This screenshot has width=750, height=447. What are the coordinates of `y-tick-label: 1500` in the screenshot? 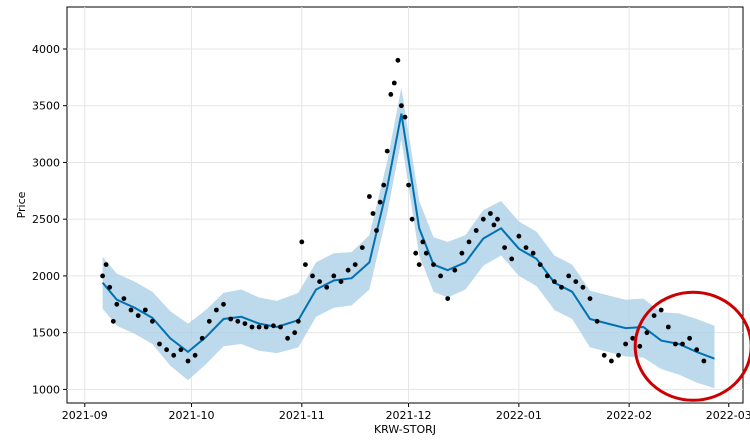 It's located at (46, 333).